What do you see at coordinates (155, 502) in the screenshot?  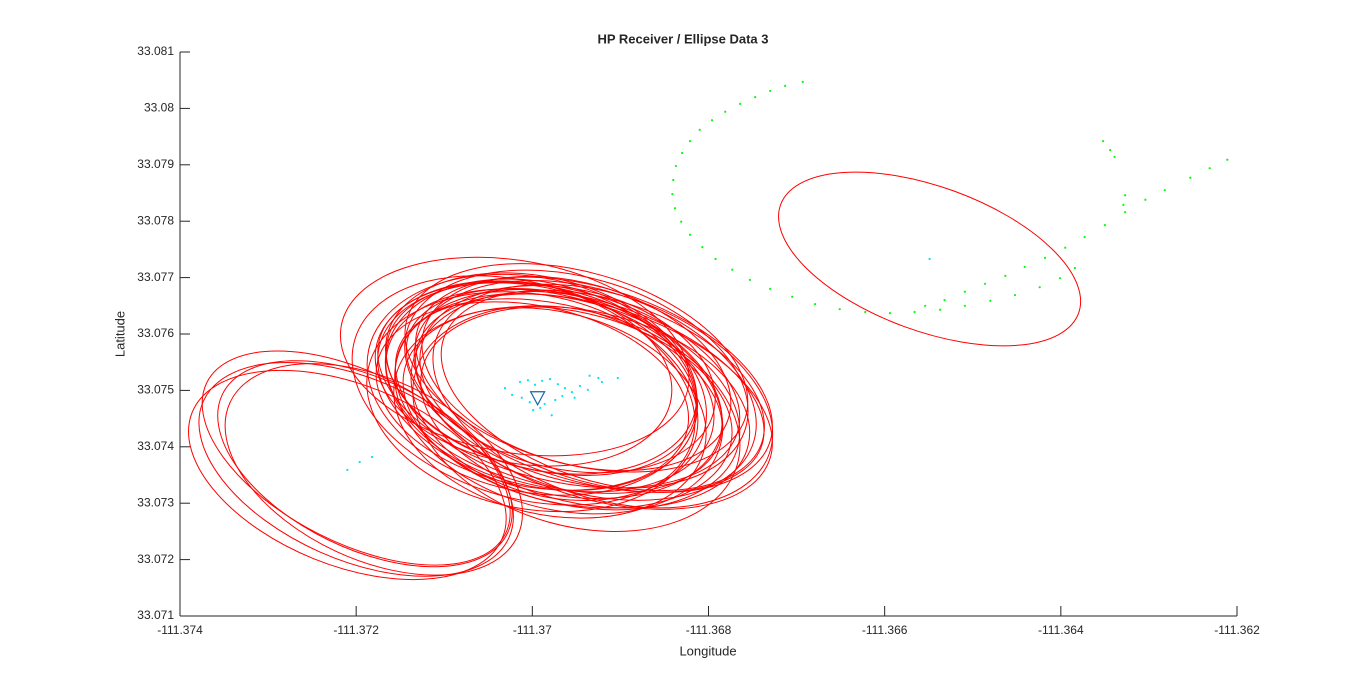 I see `y-tick-label: 33.073` at bounding box center [155, 502].